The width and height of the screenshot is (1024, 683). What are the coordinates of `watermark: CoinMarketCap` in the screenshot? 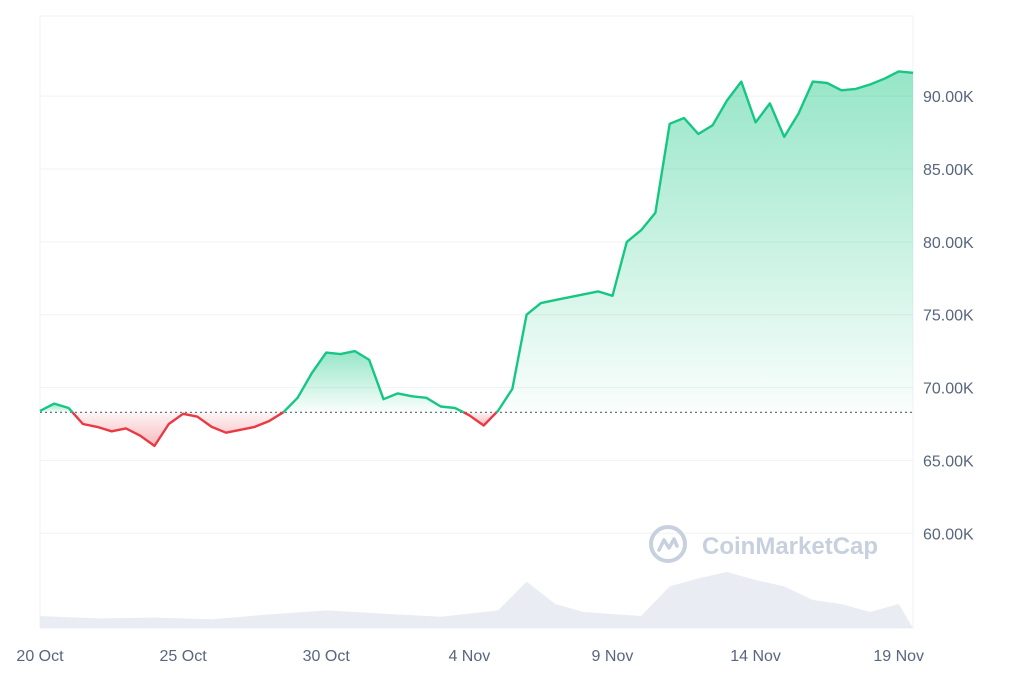 It's located at (763, 544).